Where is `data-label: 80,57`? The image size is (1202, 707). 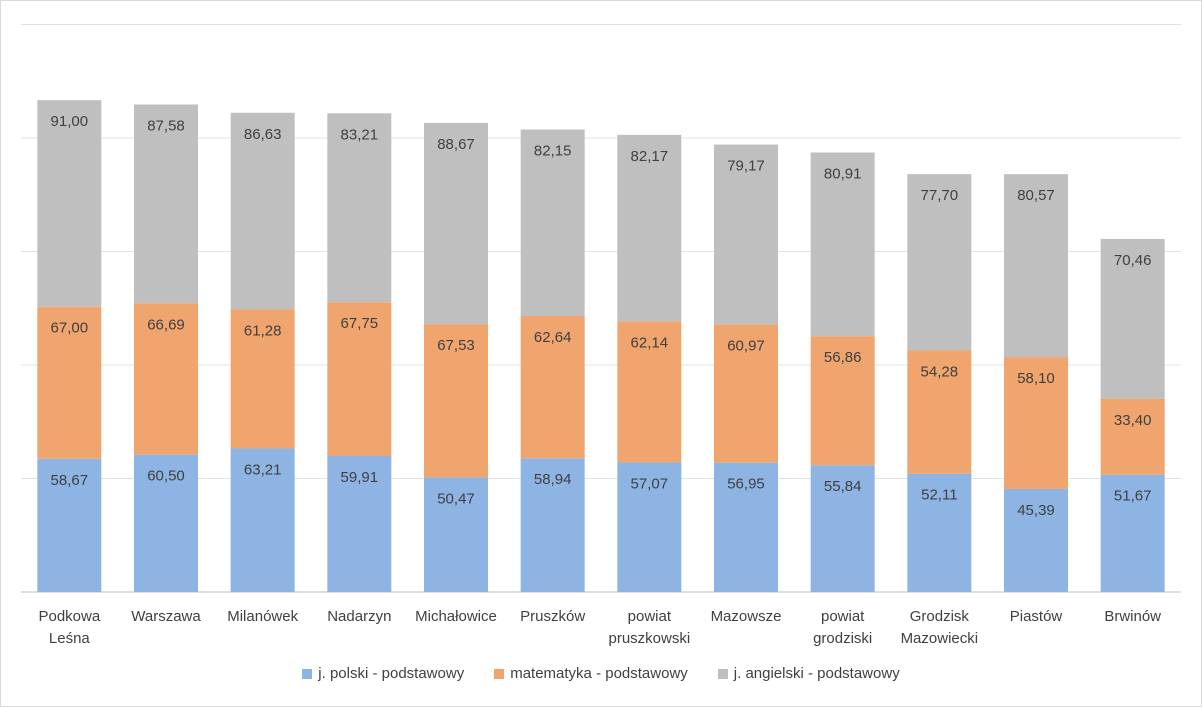
data-label: 80,57 is located at coordinates (1036, 195).